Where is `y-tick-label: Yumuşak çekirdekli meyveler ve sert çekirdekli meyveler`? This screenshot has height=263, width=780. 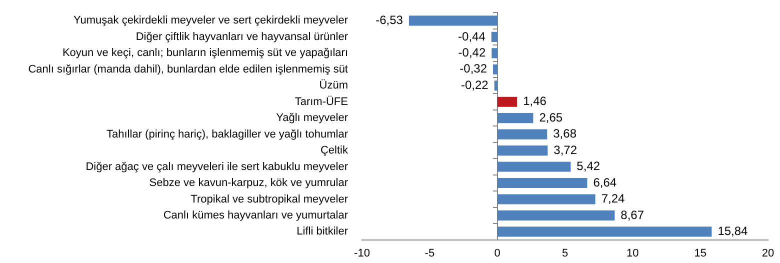 y-tick-label: Yumuşak çekirdekli meyveler ve sert çekirdekli meyveler is located at coordinates (211, 20).